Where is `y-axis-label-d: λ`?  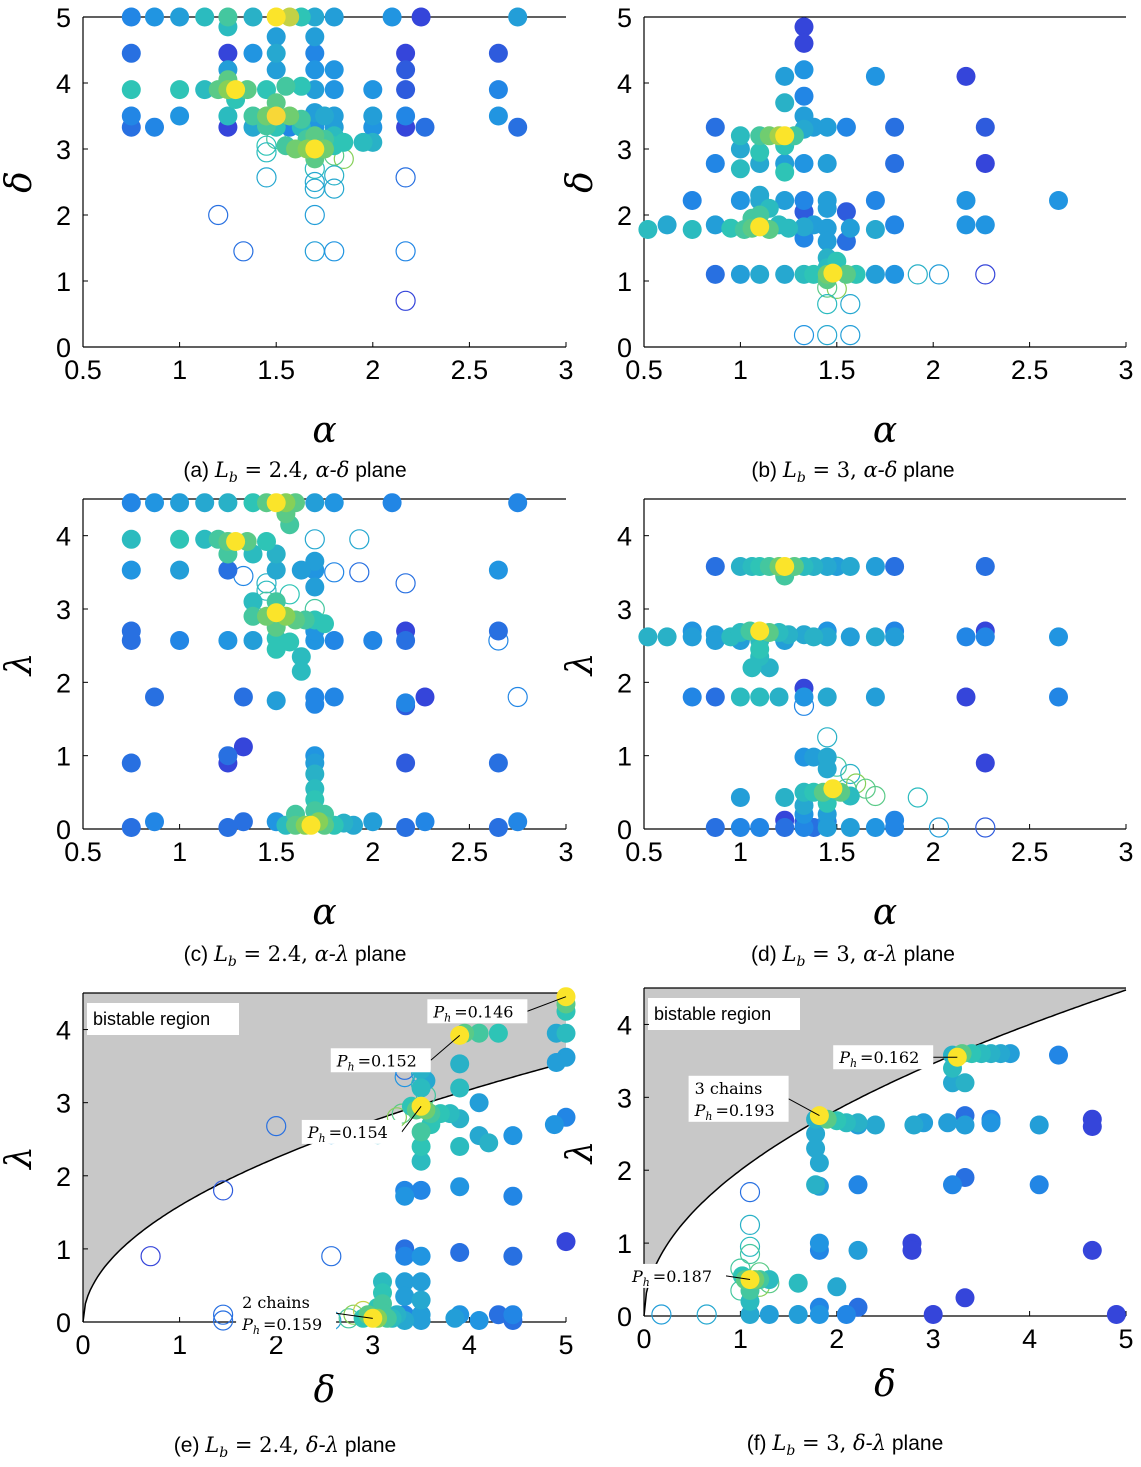
y-axis-label-d: λ is located at coordinates (580, 665).